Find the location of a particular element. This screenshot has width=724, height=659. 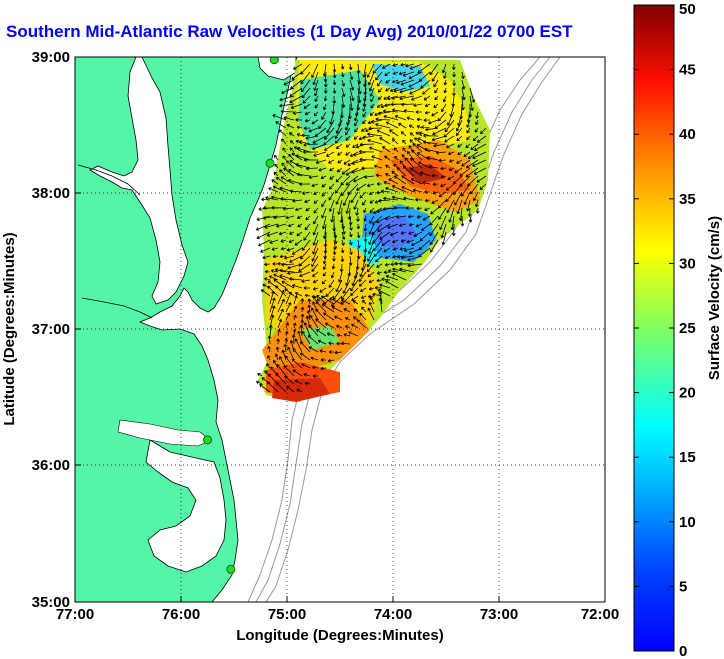

chesapeake-bay is located at coordinates (139, 181).